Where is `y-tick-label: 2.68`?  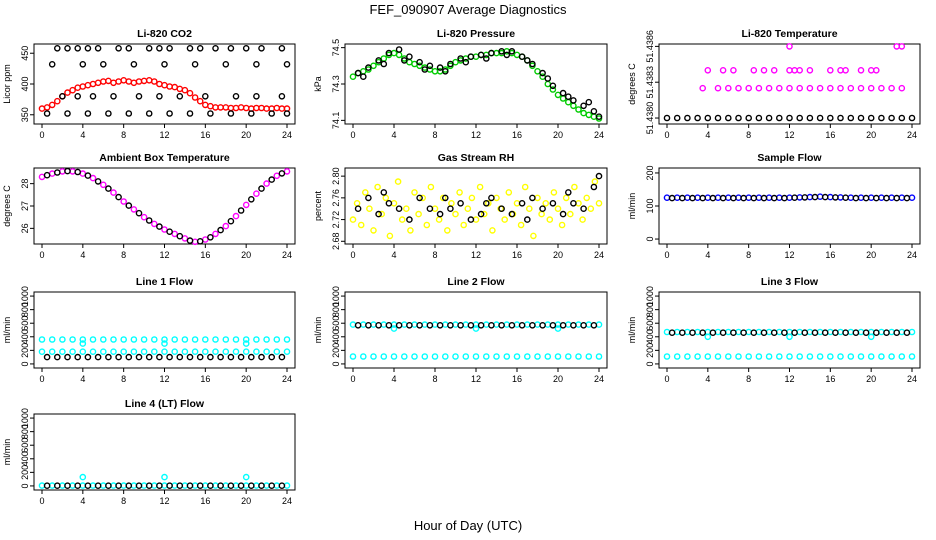
y-tick-label: 2.68 is located at coordinates (336, 242).